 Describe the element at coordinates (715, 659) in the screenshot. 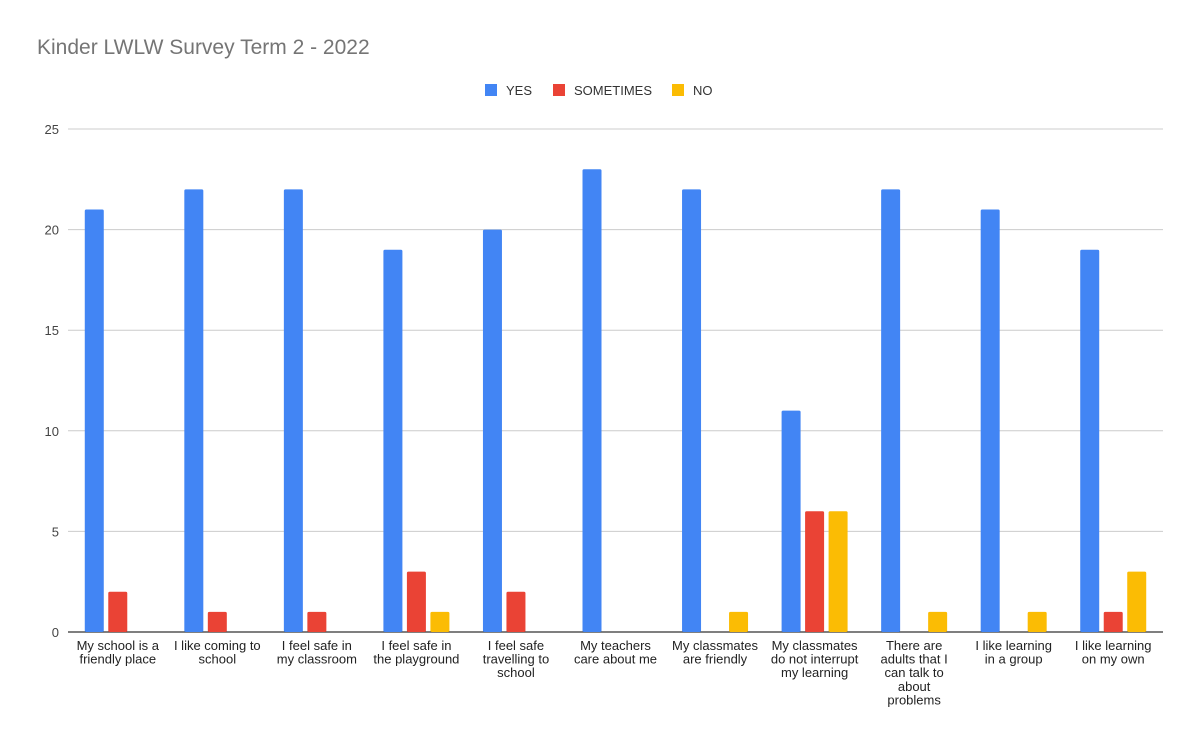

I see `x-tick-label: are friendly` at that location.